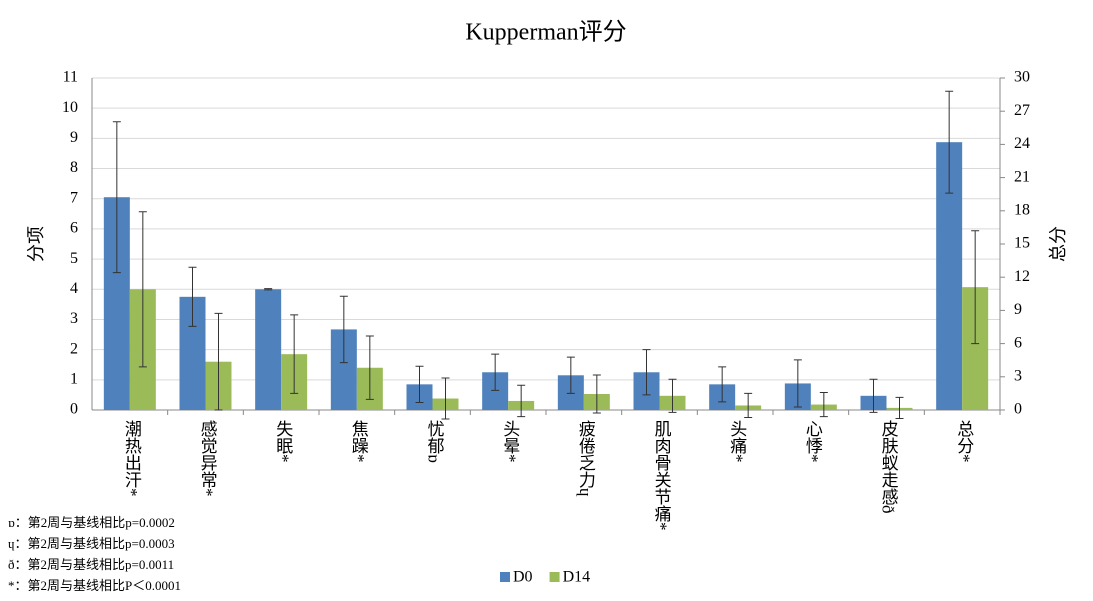  I want to click on y2-tick-label: 12, so click(1022, 276).